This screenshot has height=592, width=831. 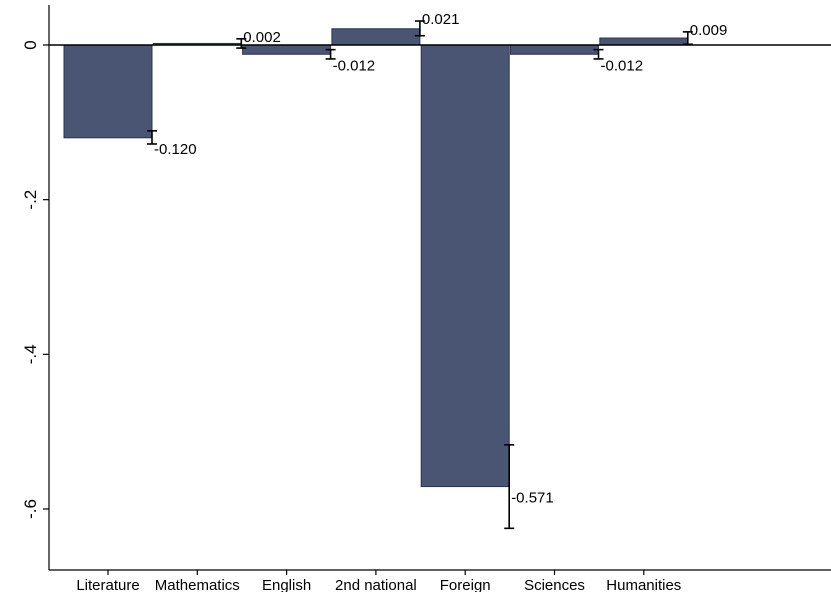 I want to click on x-tick-label: English, so click(x=286, y=584).